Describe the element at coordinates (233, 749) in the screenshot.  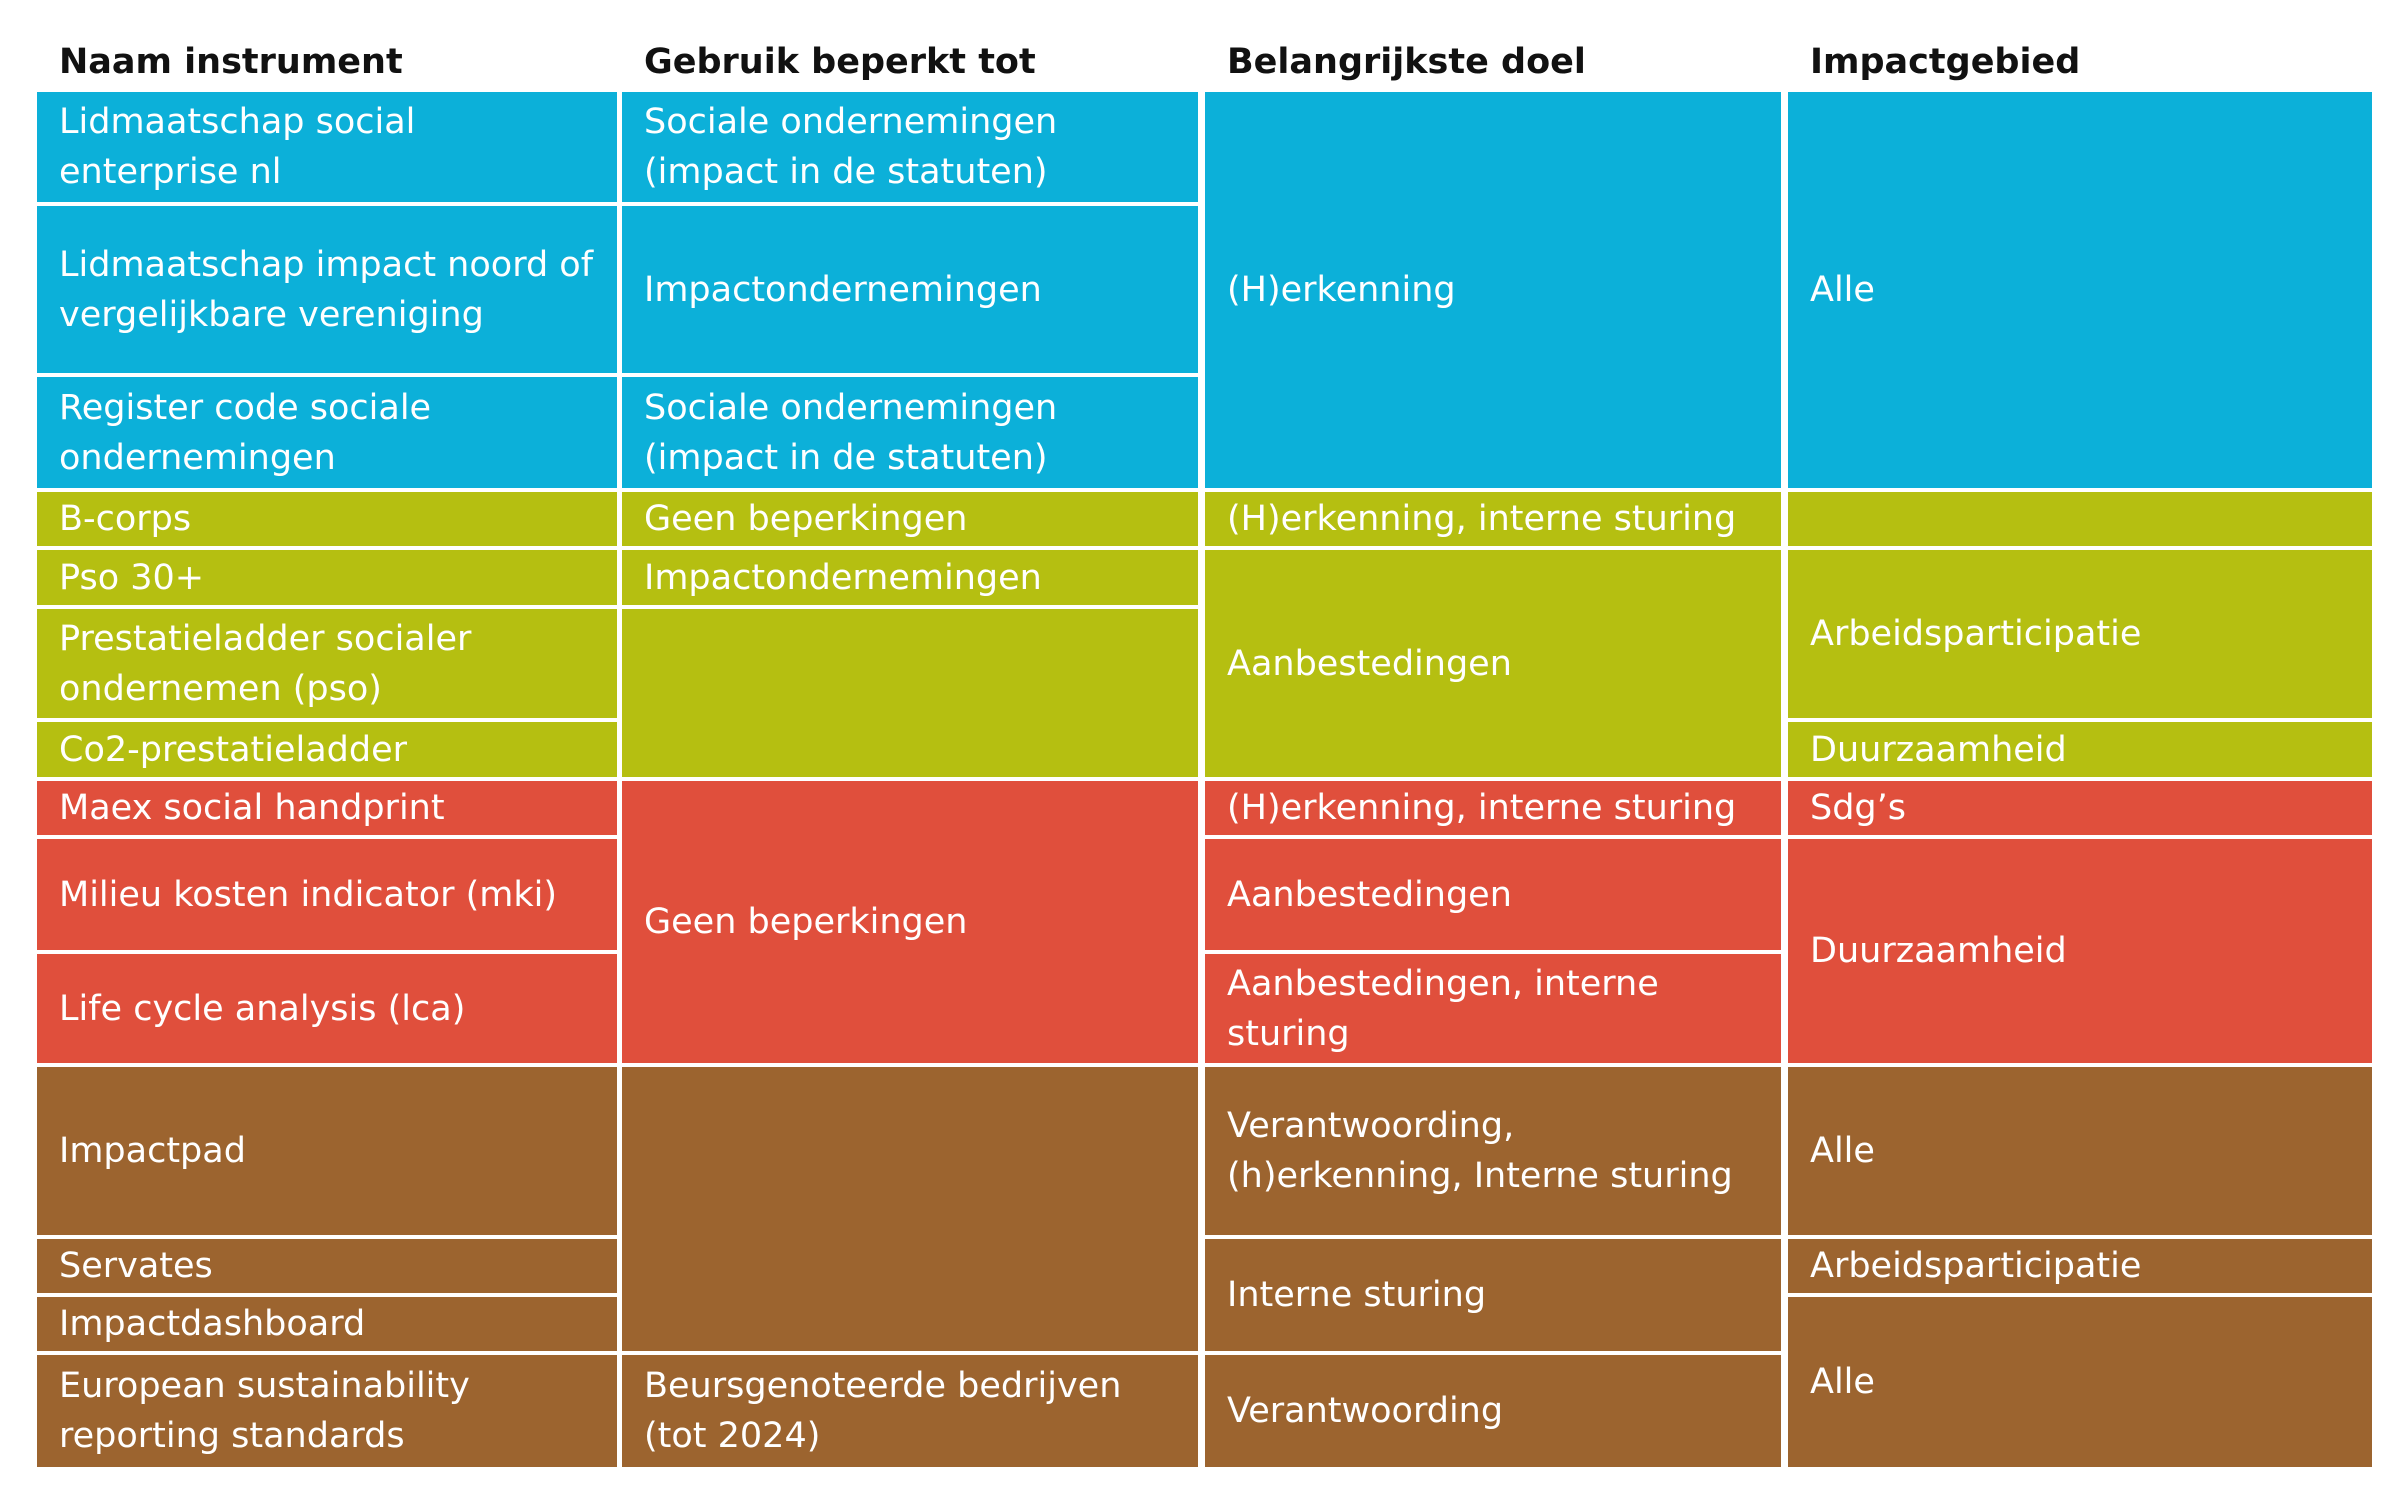
I see `cell-text: Co2-prestatieladder` at that location.